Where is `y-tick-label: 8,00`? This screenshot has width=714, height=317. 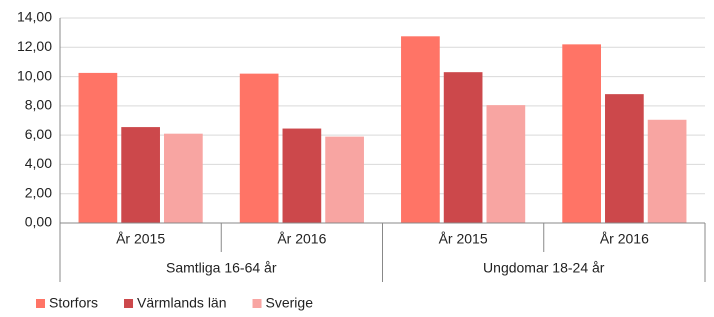 y-tick-label: 8,00 is located at coordinates (38, 105).